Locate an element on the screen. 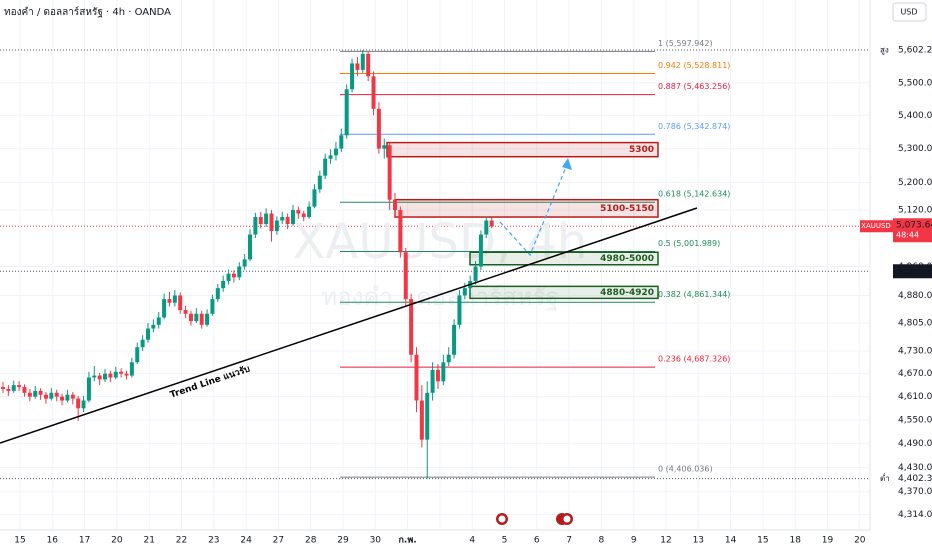  x-tick-label: 23 is located at coordinates (213, 541).